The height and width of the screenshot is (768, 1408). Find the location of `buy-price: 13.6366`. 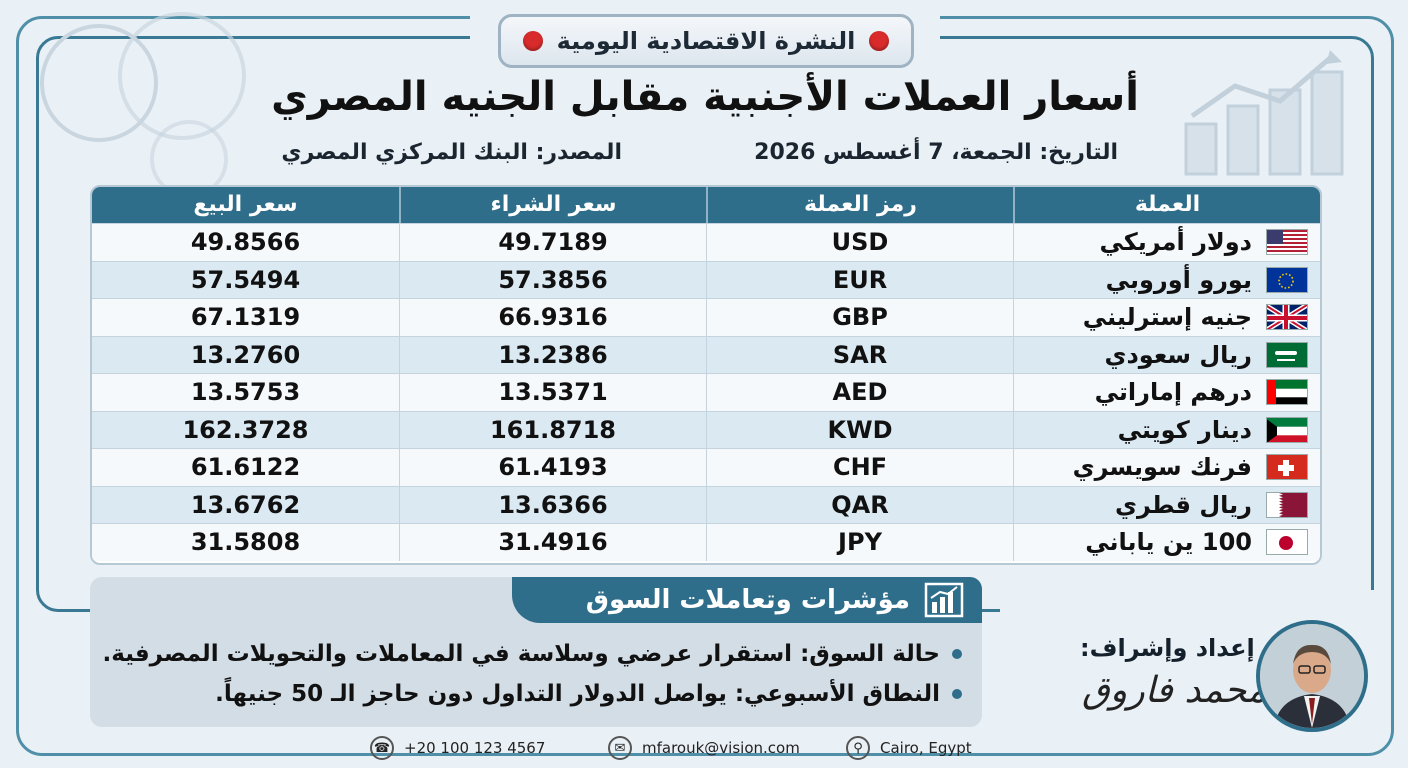

buy-price: 13.6366 is located at coordinates (552, 504).